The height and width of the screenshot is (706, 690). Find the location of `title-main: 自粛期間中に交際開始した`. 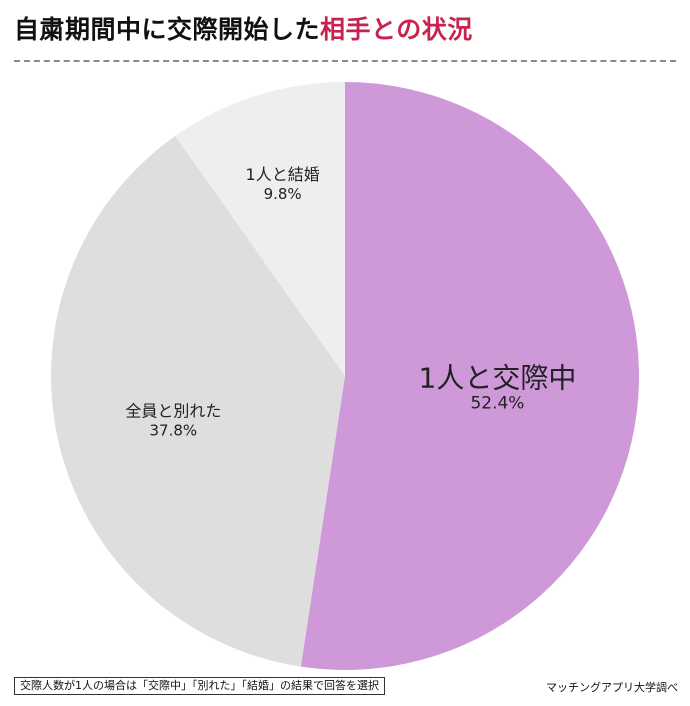

title-main: 自粛期間中に交際開始した is located at coordinates (167, 29).